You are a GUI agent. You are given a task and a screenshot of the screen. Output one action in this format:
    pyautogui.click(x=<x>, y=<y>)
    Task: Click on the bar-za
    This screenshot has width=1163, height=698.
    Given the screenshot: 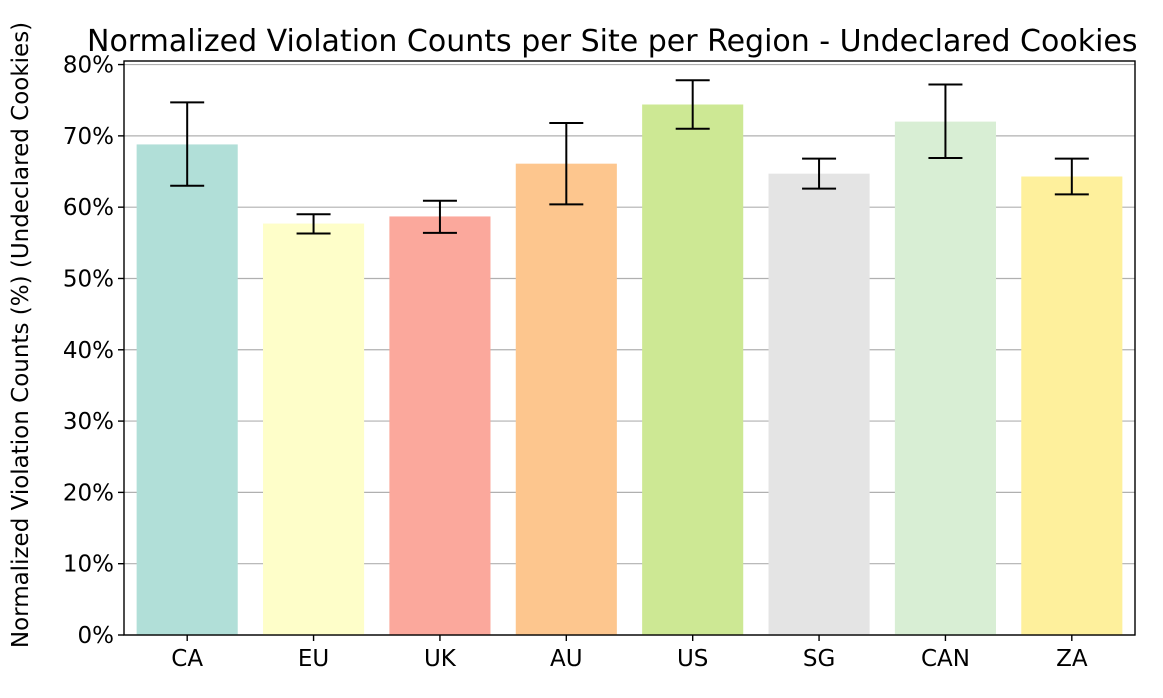 What is the action you would take?
    pyautogui.click(x=1072, y=405)
    